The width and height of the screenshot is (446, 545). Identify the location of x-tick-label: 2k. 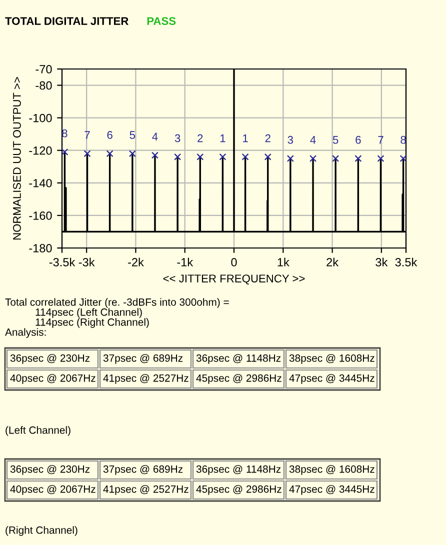
(332, 262).